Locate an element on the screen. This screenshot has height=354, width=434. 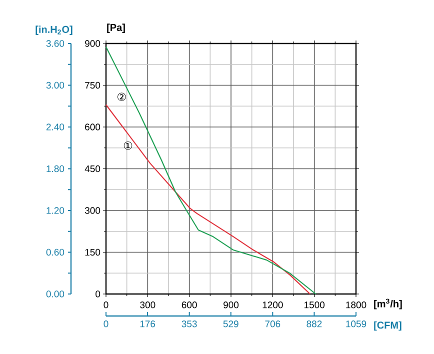
x-axis-title: [m$^{3}$/h] is located at coordinates (388, 304).